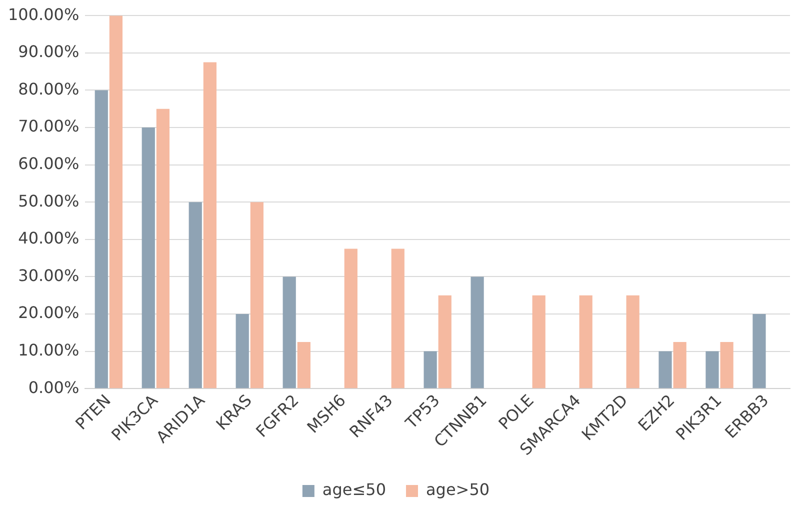 Image resolution: width=798 pixels, height=515 pixels. Describe the element at coordinates (49, 312) in the screenshot. I see `y-tick-label: 20.00%` at that location.